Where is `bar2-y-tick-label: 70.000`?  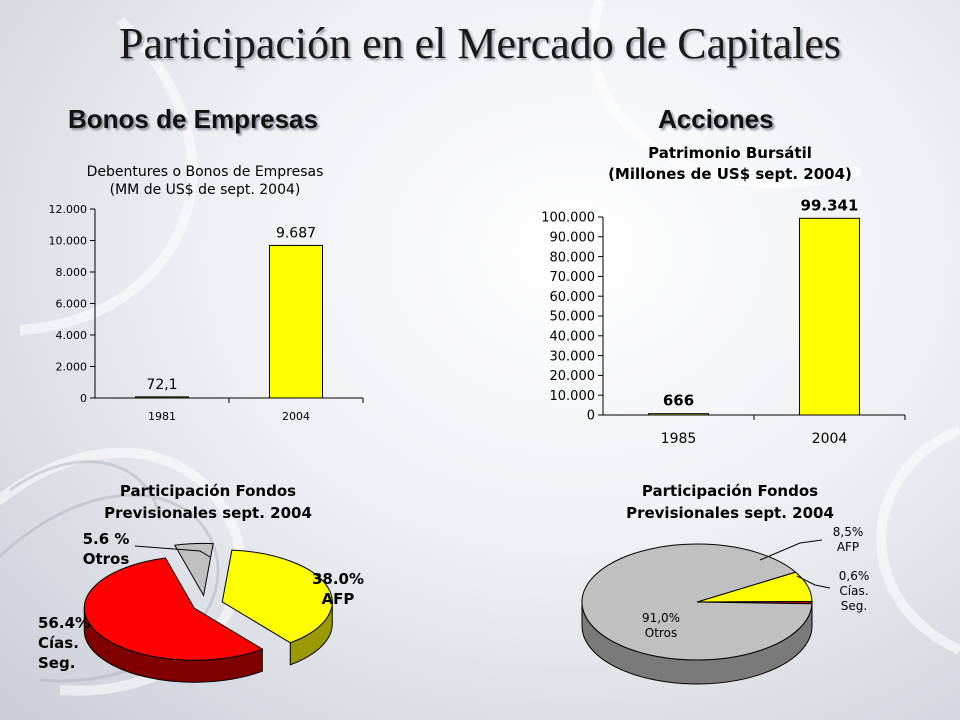
bar2-y-tick-label: 70.000 is located at coordinates (573, 277).